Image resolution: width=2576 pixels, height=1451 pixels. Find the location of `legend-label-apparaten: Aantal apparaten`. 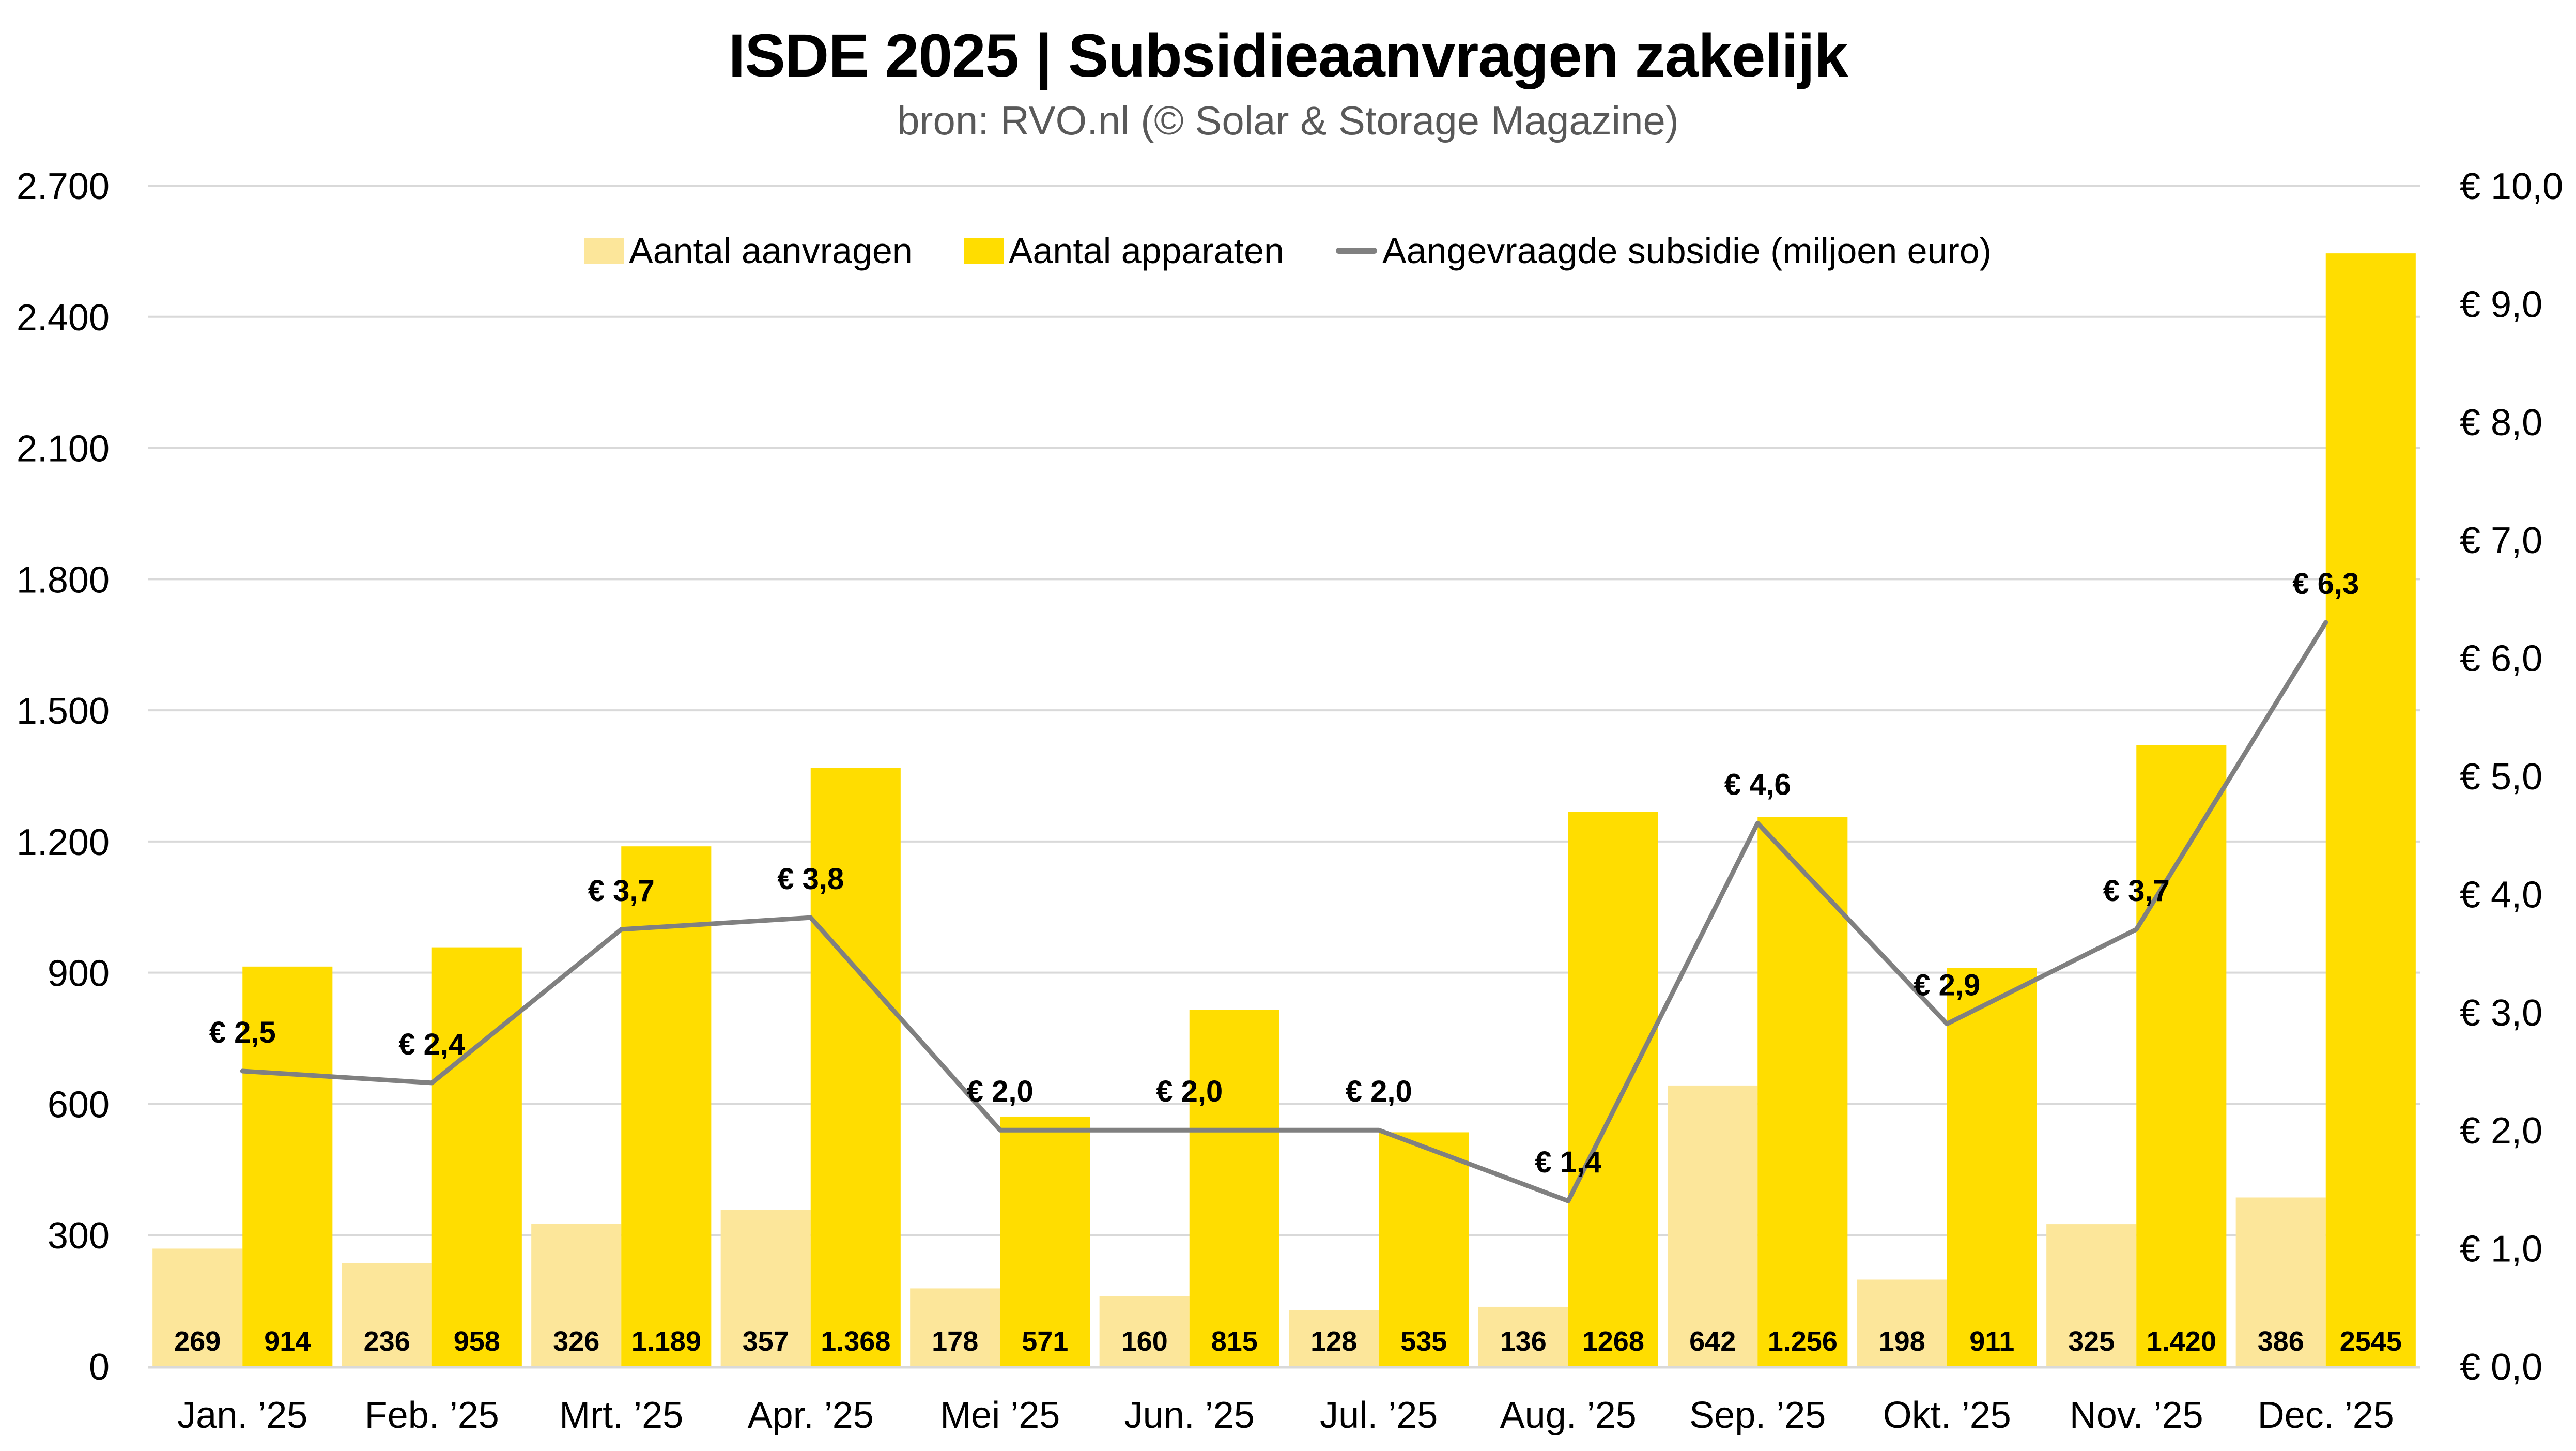

legend-label-apparaten: Aantal apparaten is located at coordinates (1146, 251).